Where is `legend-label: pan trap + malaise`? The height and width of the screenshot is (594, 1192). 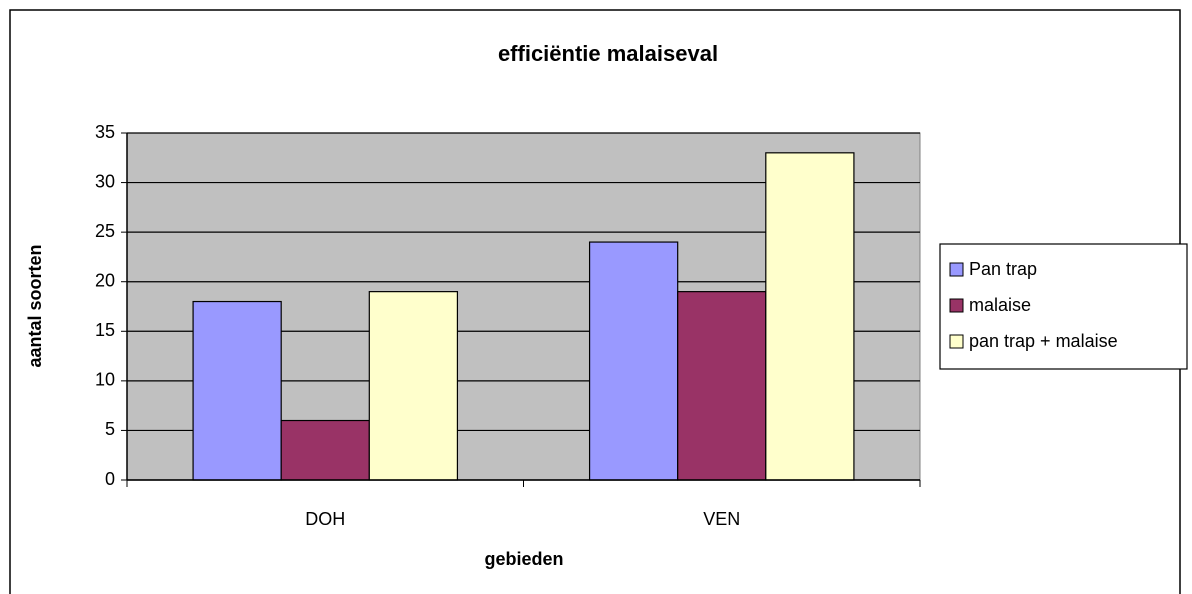
legend-label: pan trap + malaise is located at coordinates (1043, 341).